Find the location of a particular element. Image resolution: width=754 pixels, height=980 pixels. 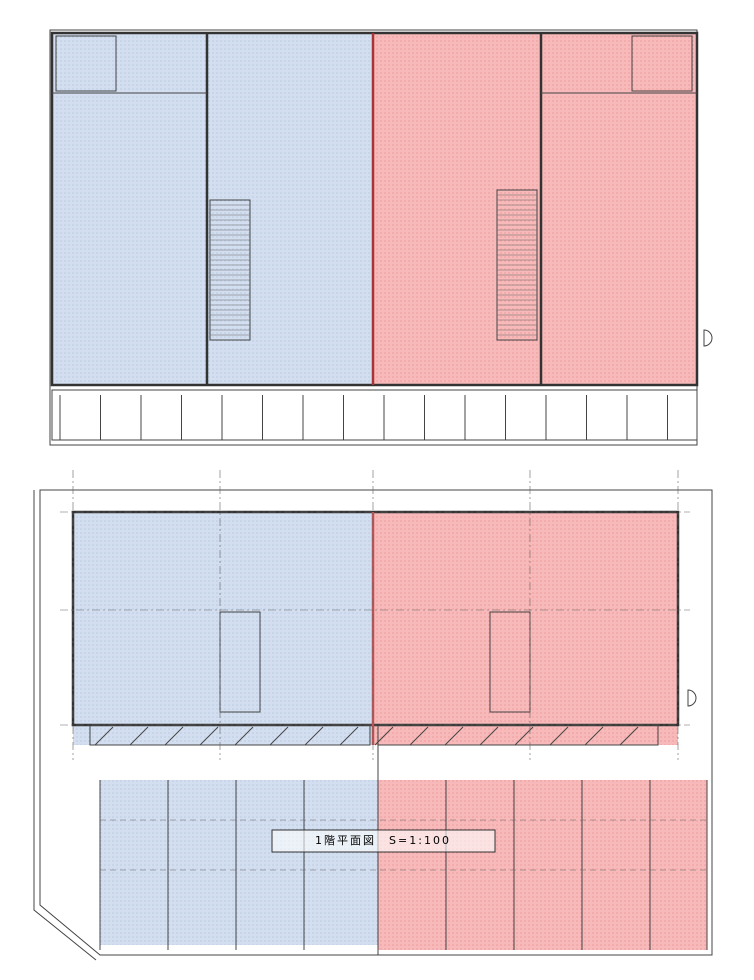

plan-title: 1階平面図 S=1:100 is located at coordinates (383, 840).